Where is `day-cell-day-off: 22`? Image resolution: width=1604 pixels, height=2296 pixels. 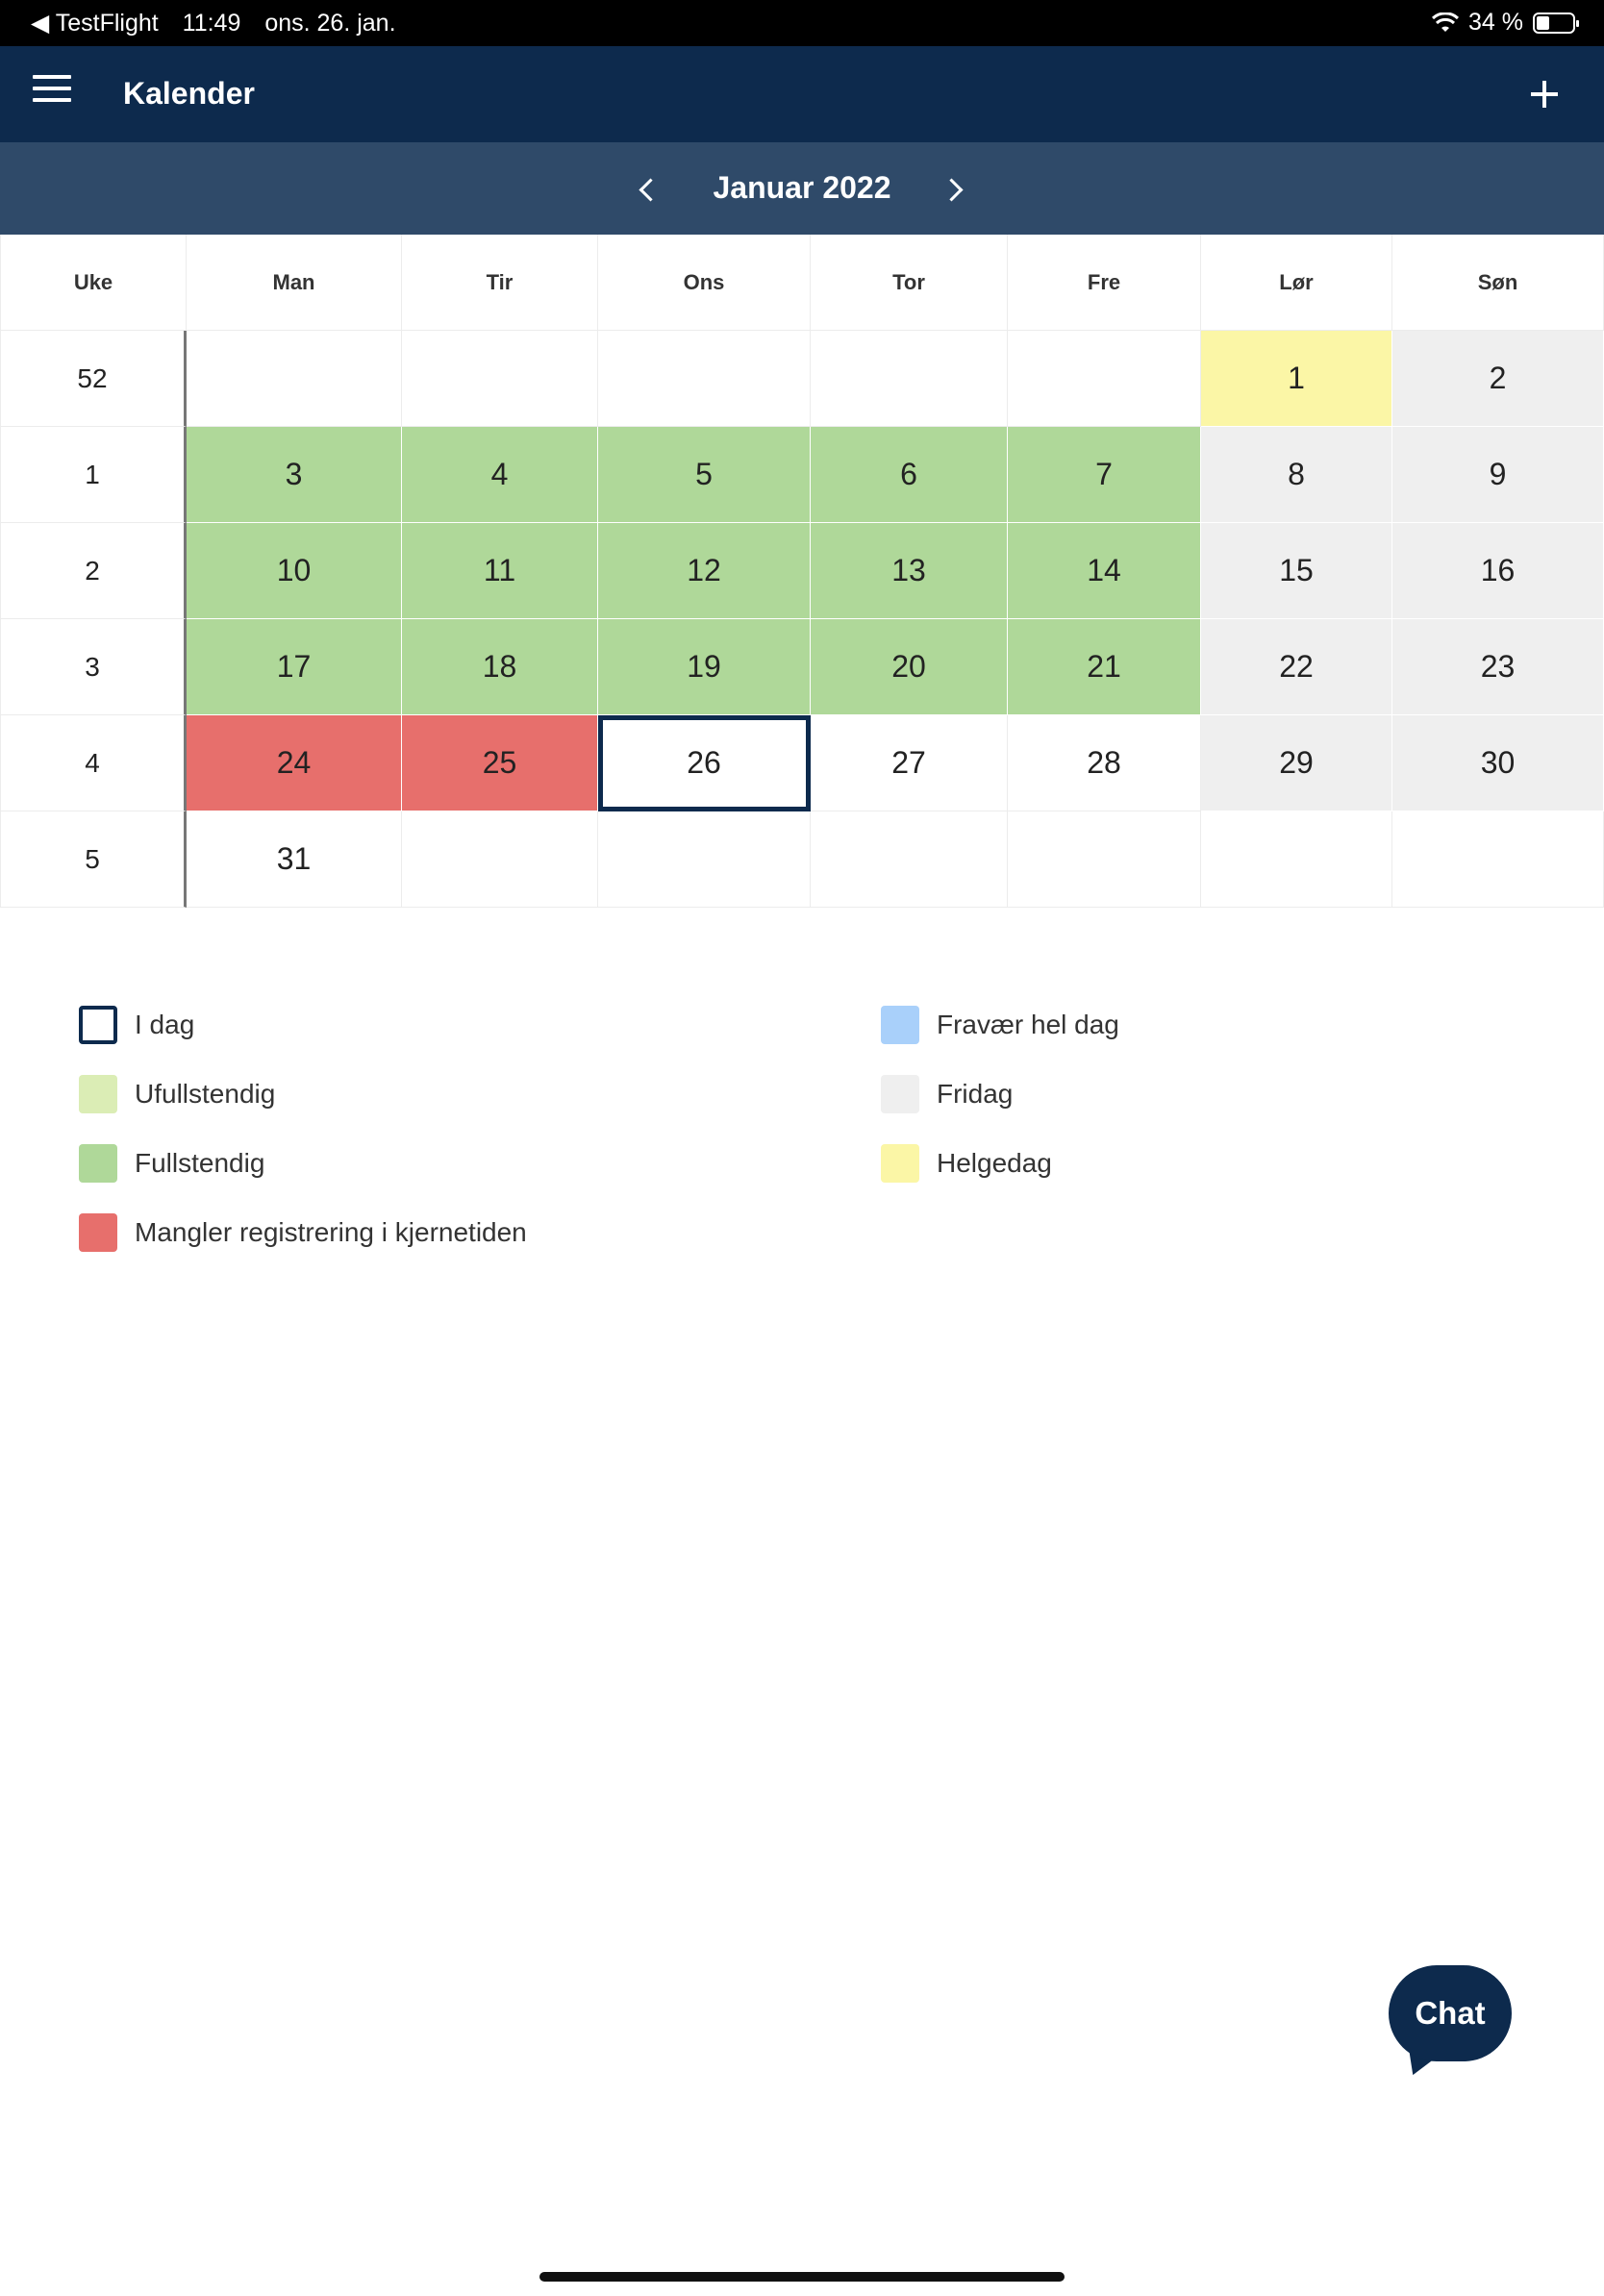 day-cell-day-off: 22 is located at coordinates (1296, 667).